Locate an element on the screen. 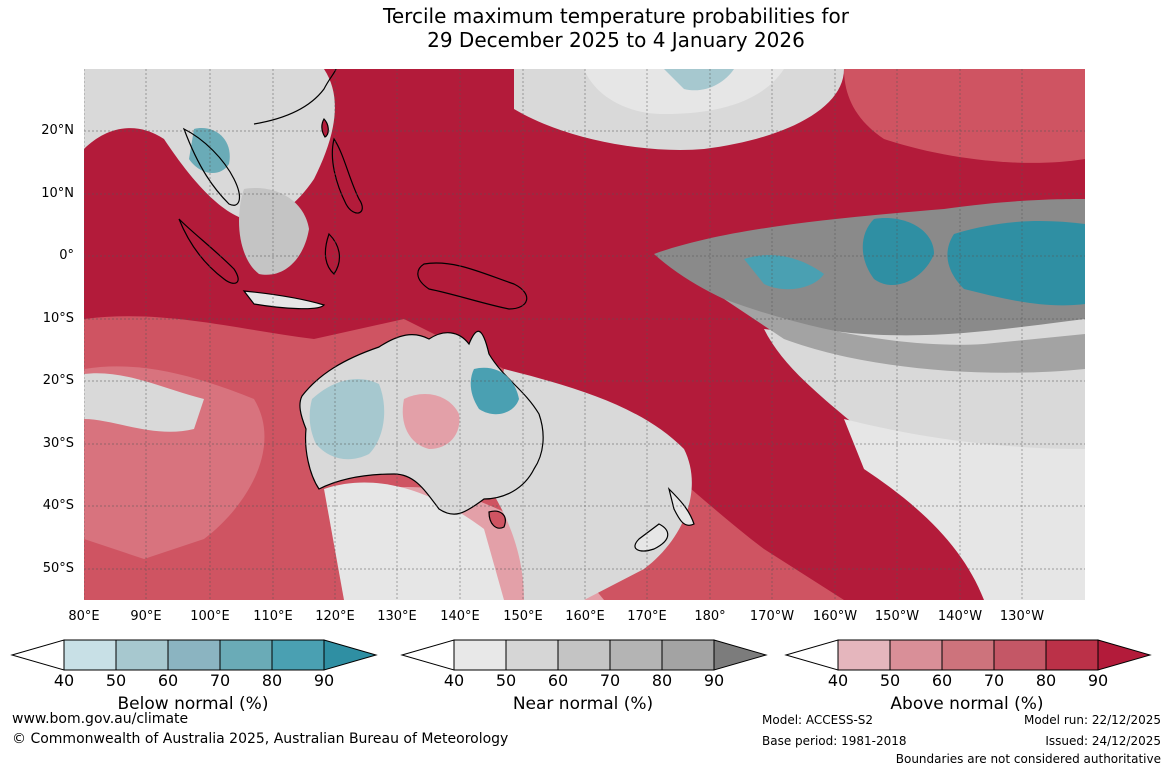  philippines is located at coordinates (347, 175).